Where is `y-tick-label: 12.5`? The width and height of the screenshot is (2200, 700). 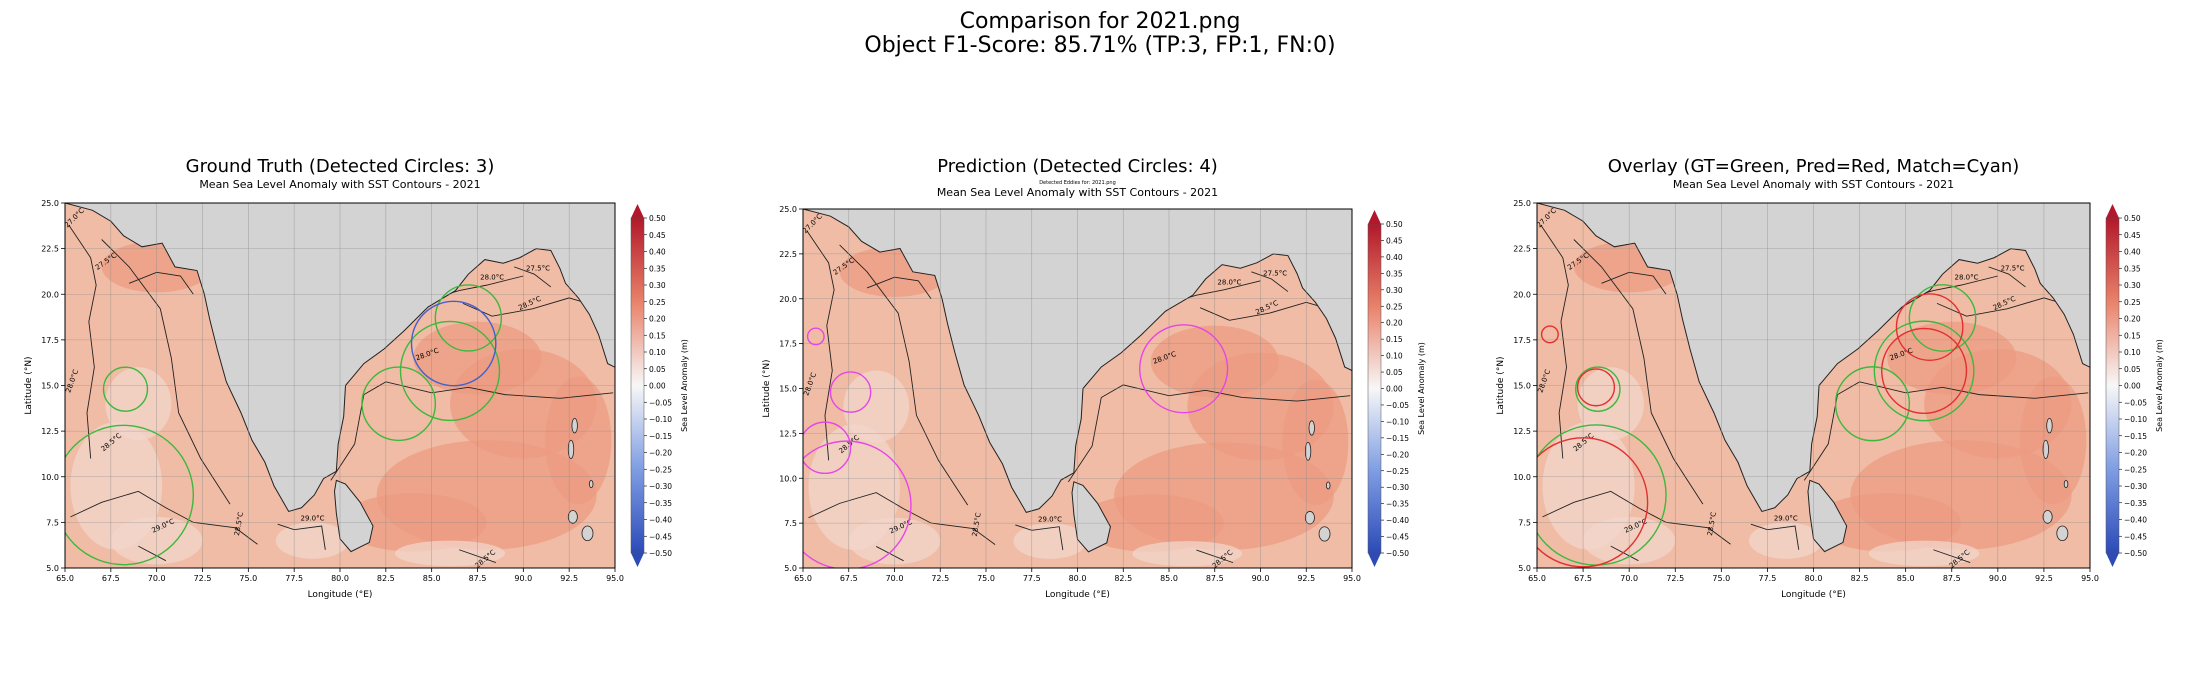 y-tick-label: 12.5 is located at coordinates (1522, 431).